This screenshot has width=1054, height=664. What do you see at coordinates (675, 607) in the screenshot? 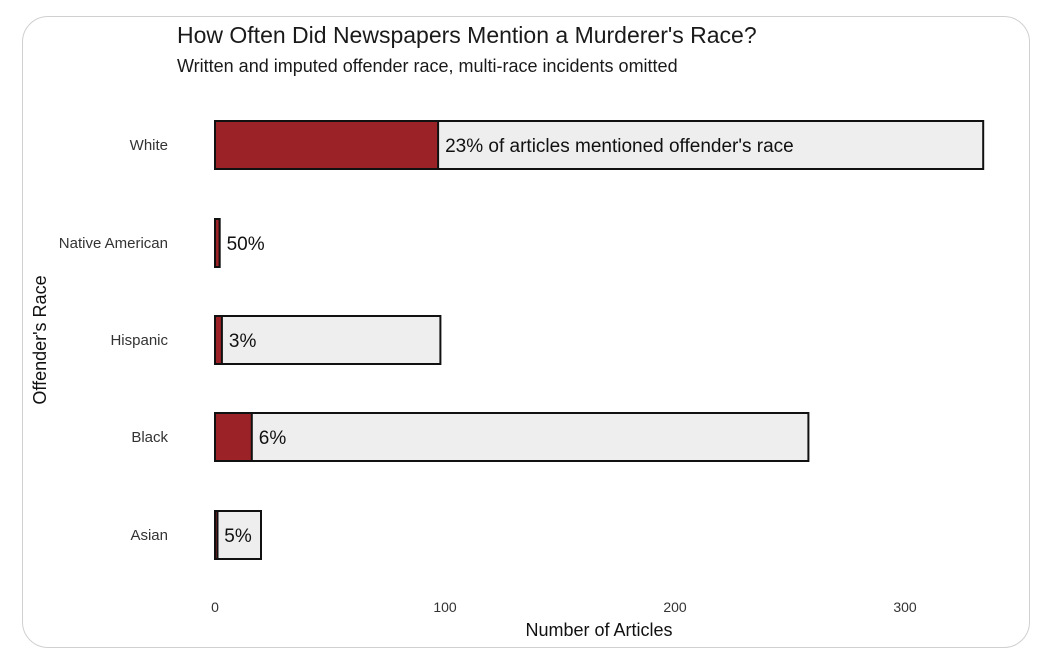
I see `x-tick-label-200: 200` at bounding box center [675, 607].